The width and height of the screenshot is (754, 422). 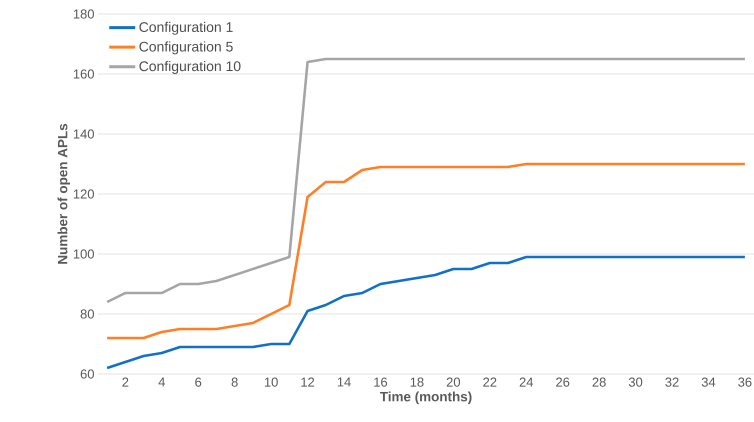 I want to click on y-tick-label: 140, so click(x=84, y=134).